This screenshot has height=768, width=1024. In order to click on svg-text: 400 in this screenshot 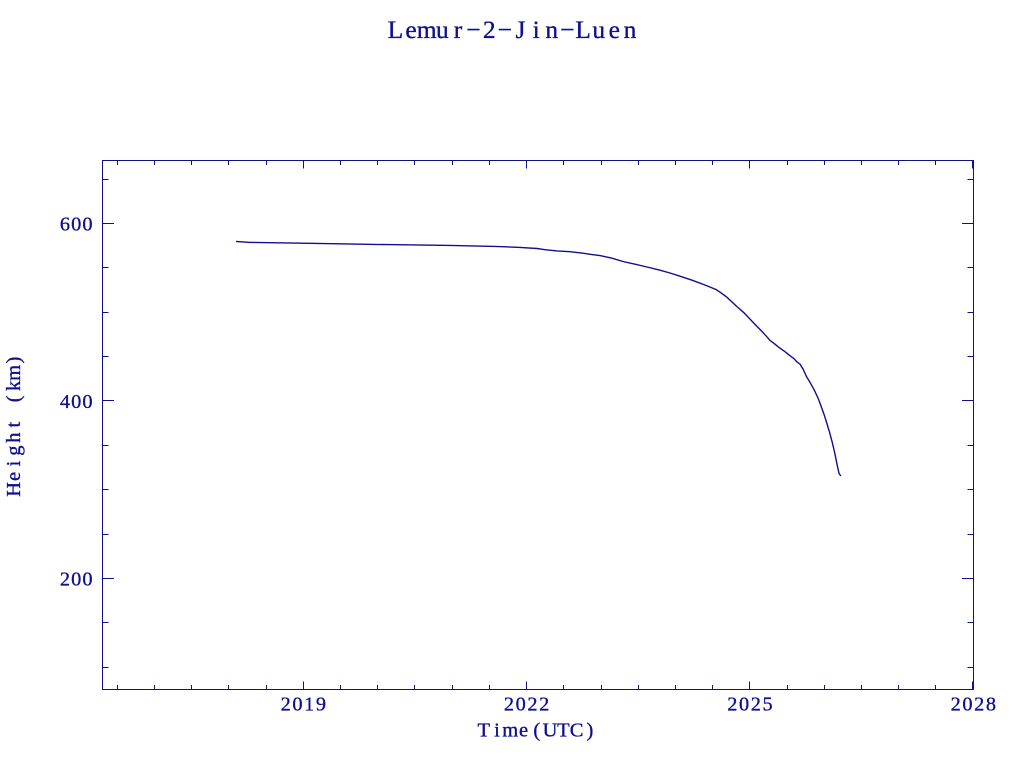, I will do `click(76, 402)`.